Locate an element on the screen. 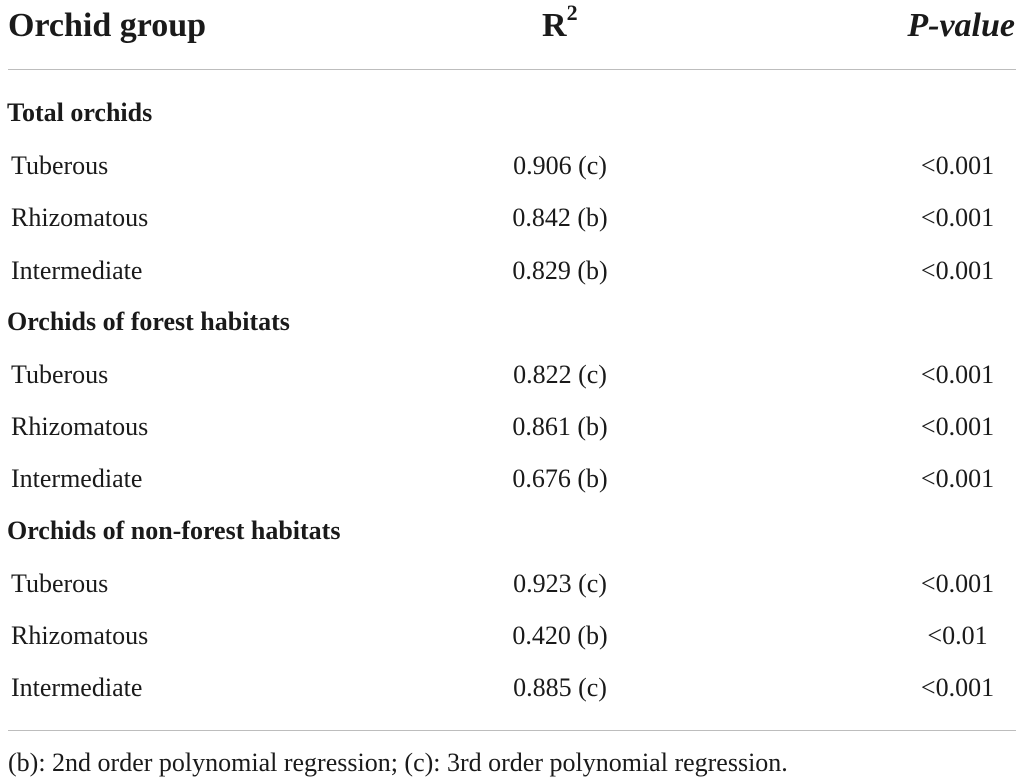  table-row: Tuberous 0.906 (c) <0.001 is located at coordinates (510, 166).